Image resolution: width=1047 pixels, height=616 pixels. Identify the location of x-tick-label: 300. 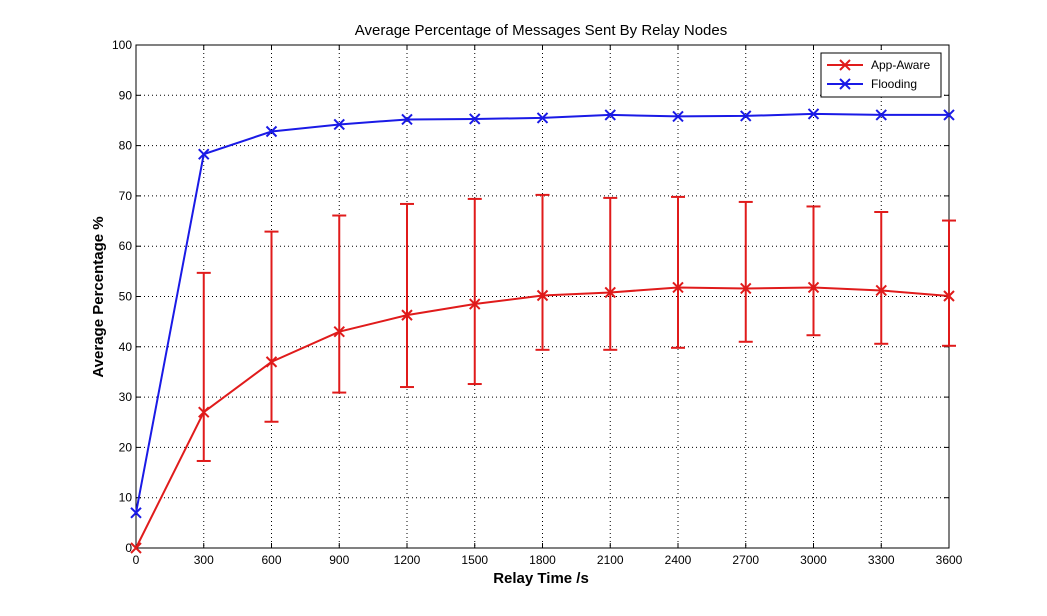
(204, 560).